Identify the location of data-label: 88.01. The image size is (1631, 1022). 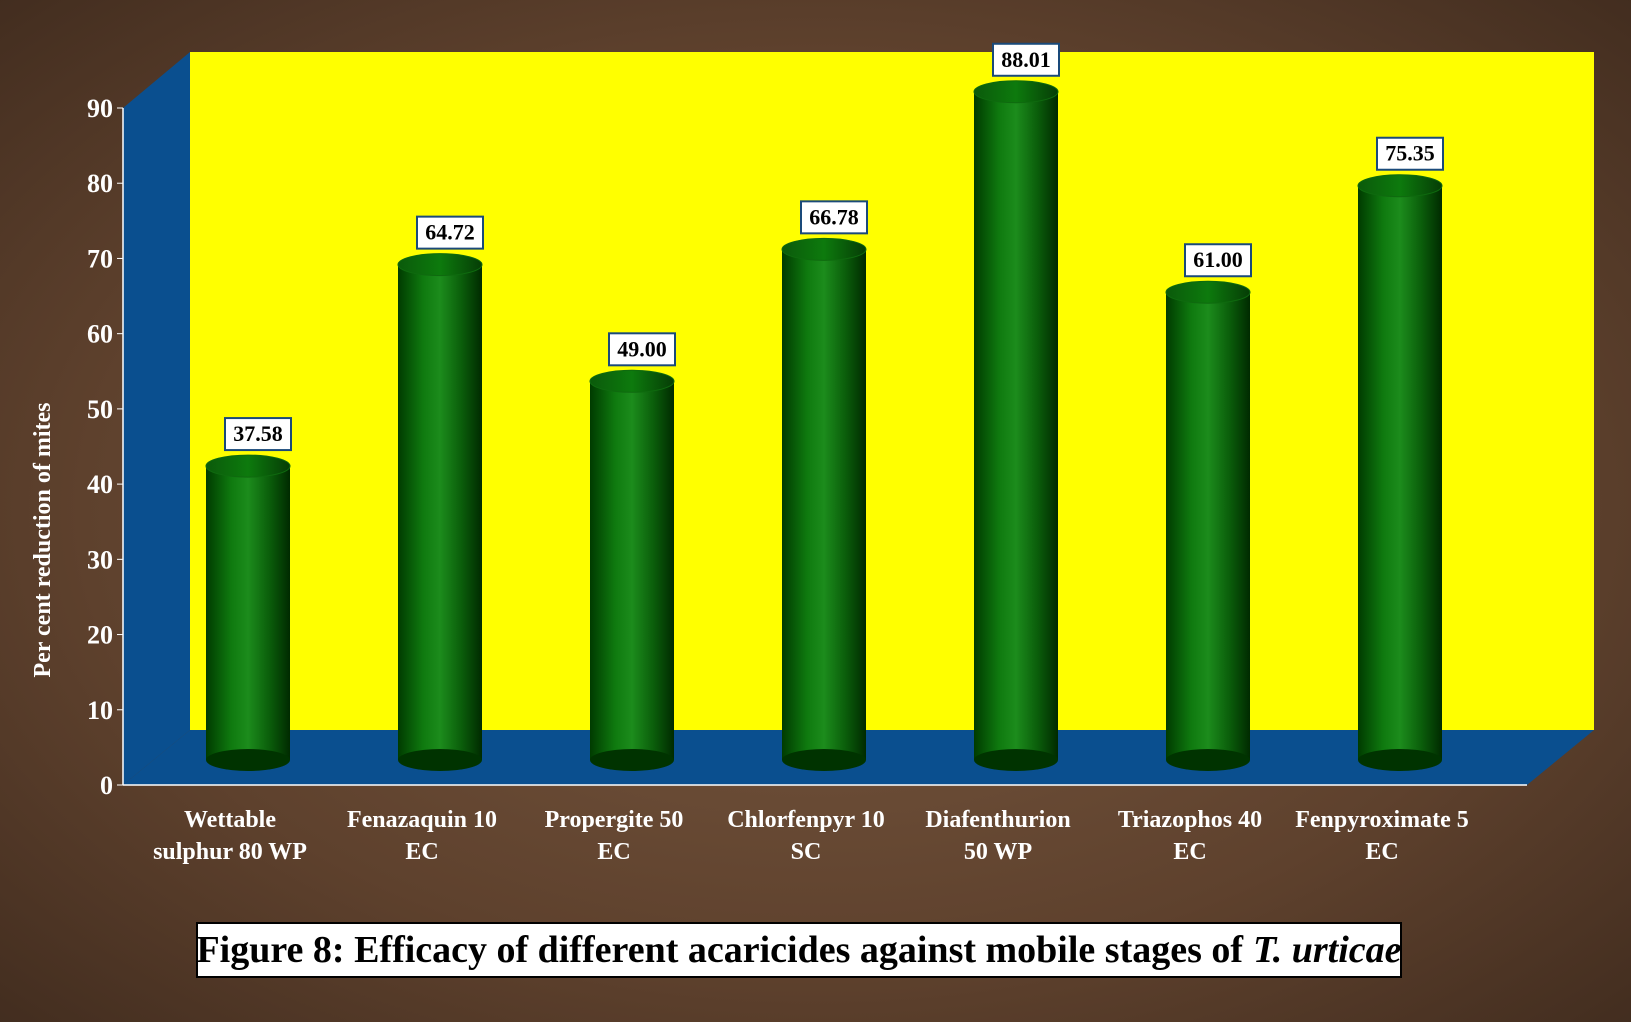
(1026, 59).